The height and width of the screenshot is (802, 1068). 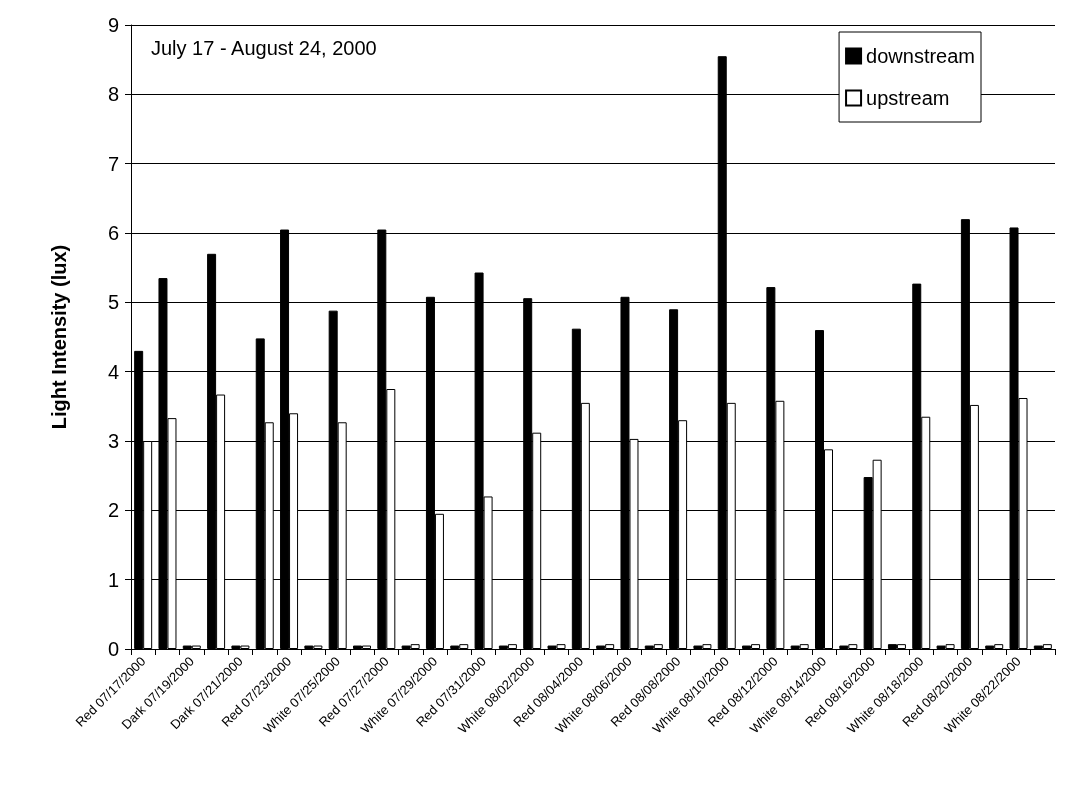 I want to click on y-tick-label: 7, so click(x=113, y=163).